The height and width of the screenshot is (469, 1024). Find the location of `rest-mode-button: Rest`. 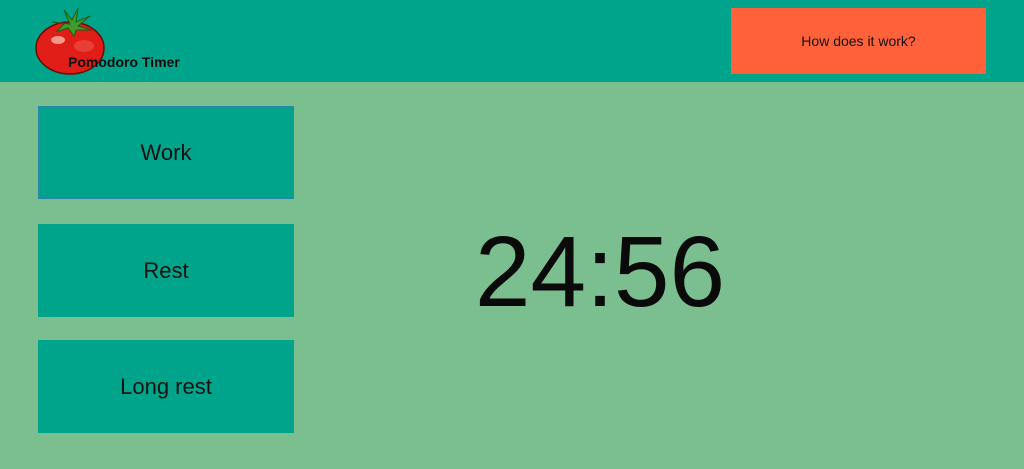

rest-mode-button: Rest is located at coordinates (166, 270).